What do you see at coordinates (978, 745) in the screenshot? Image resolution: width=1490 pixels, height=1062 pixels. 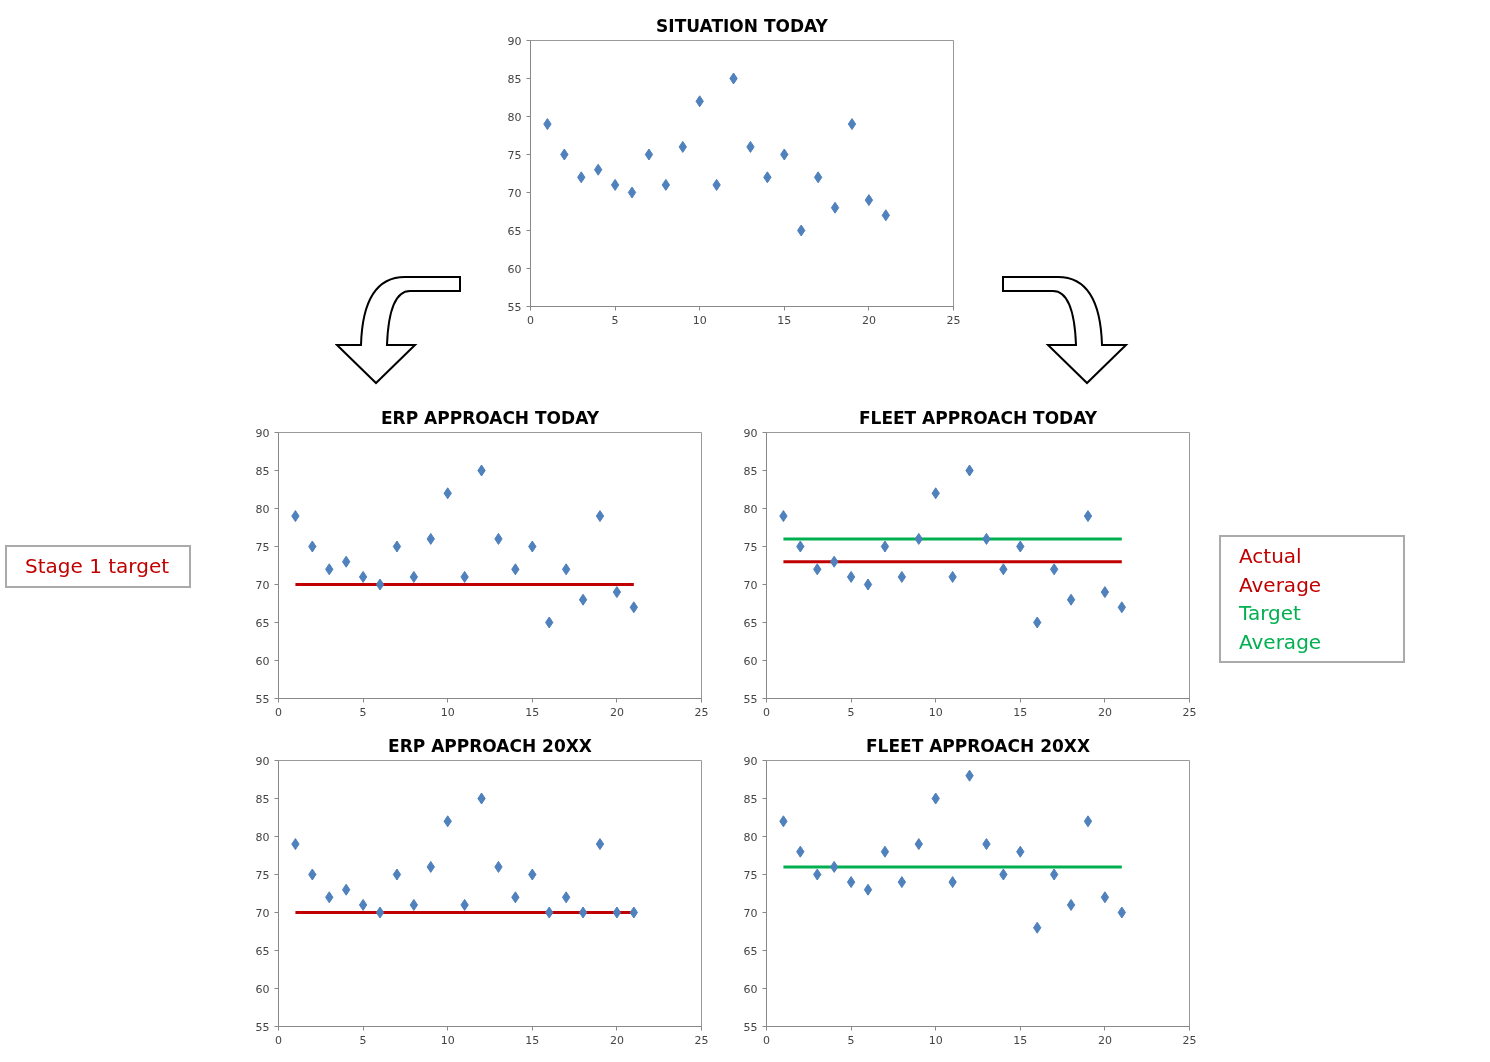 I see `chart-title: FLEET APPROACH 20XX` at bounding box center [978, 745].